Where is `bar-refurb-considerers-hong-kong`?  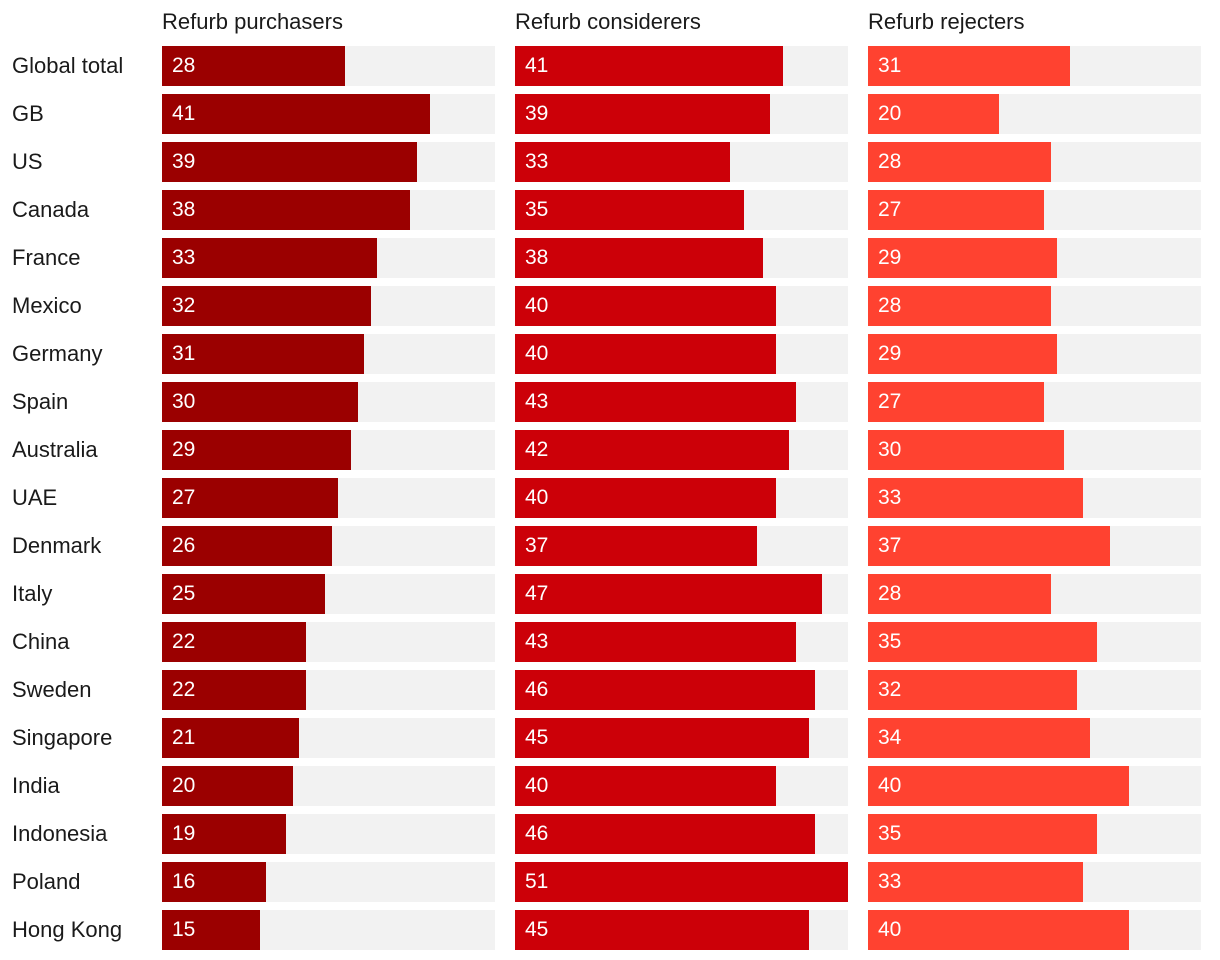
bar-refurb-considerers-hong-kong is located at coordinates (662, 930).